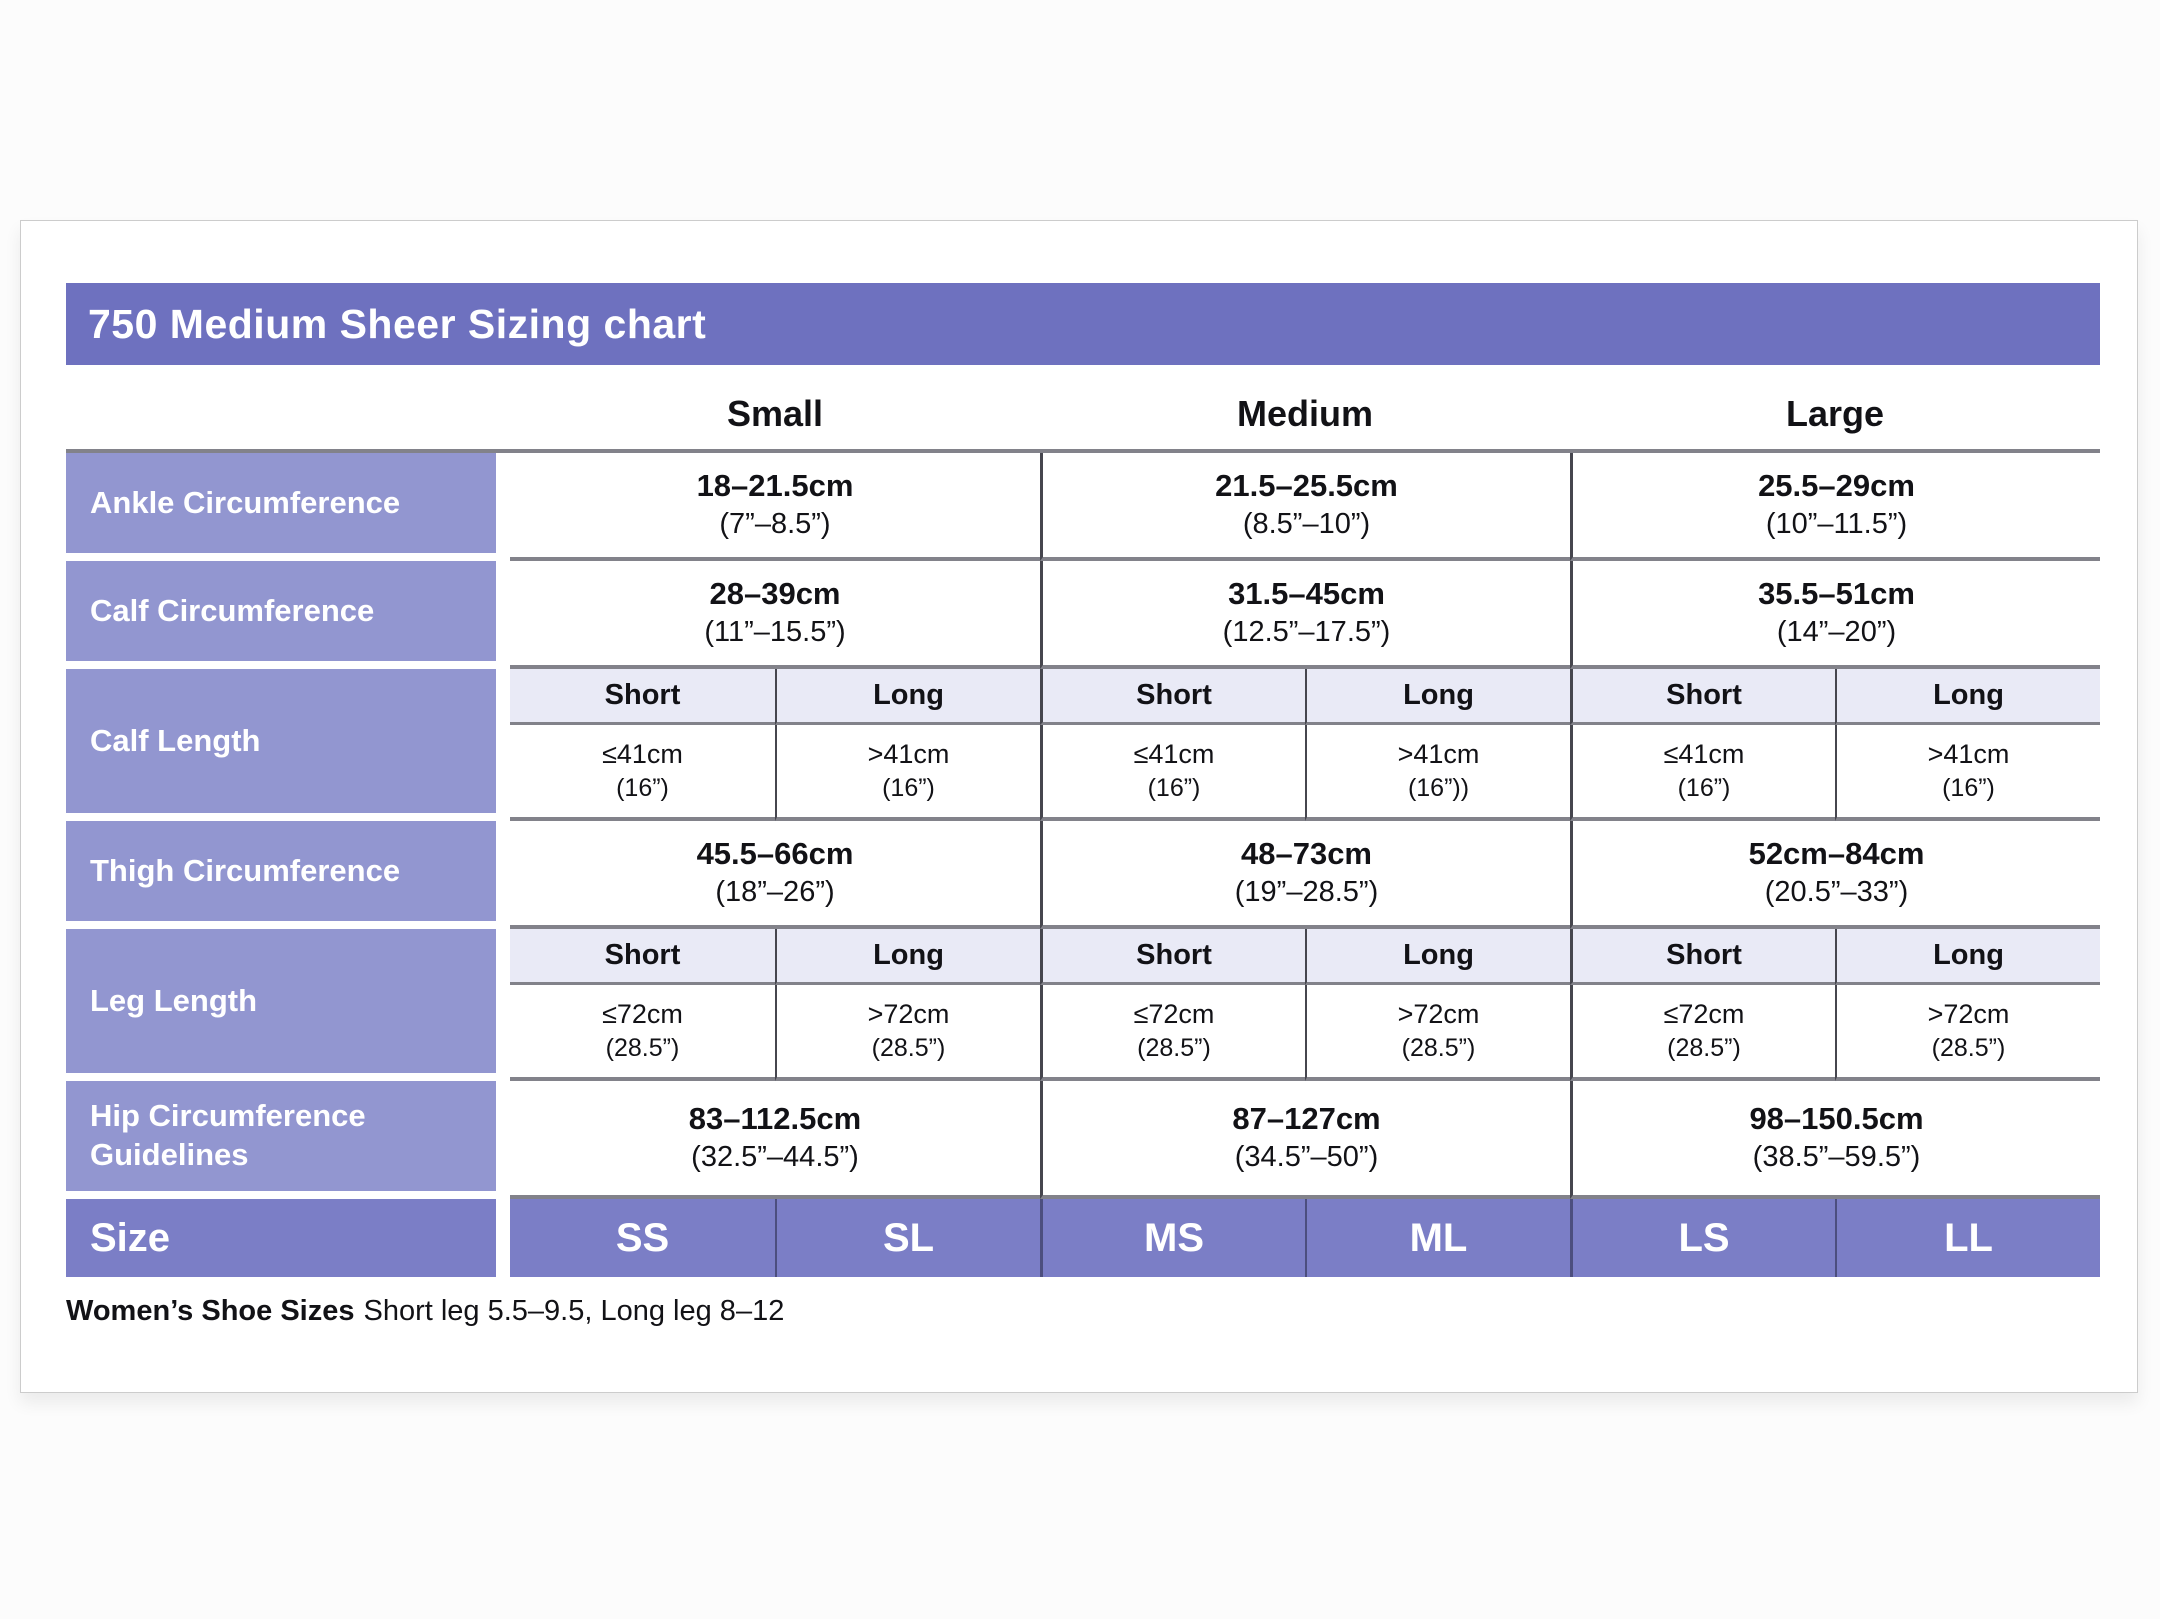  I want to click on cell-calf-circ-large: 35.5–51cm (14”–20”), so click(1835, 615).